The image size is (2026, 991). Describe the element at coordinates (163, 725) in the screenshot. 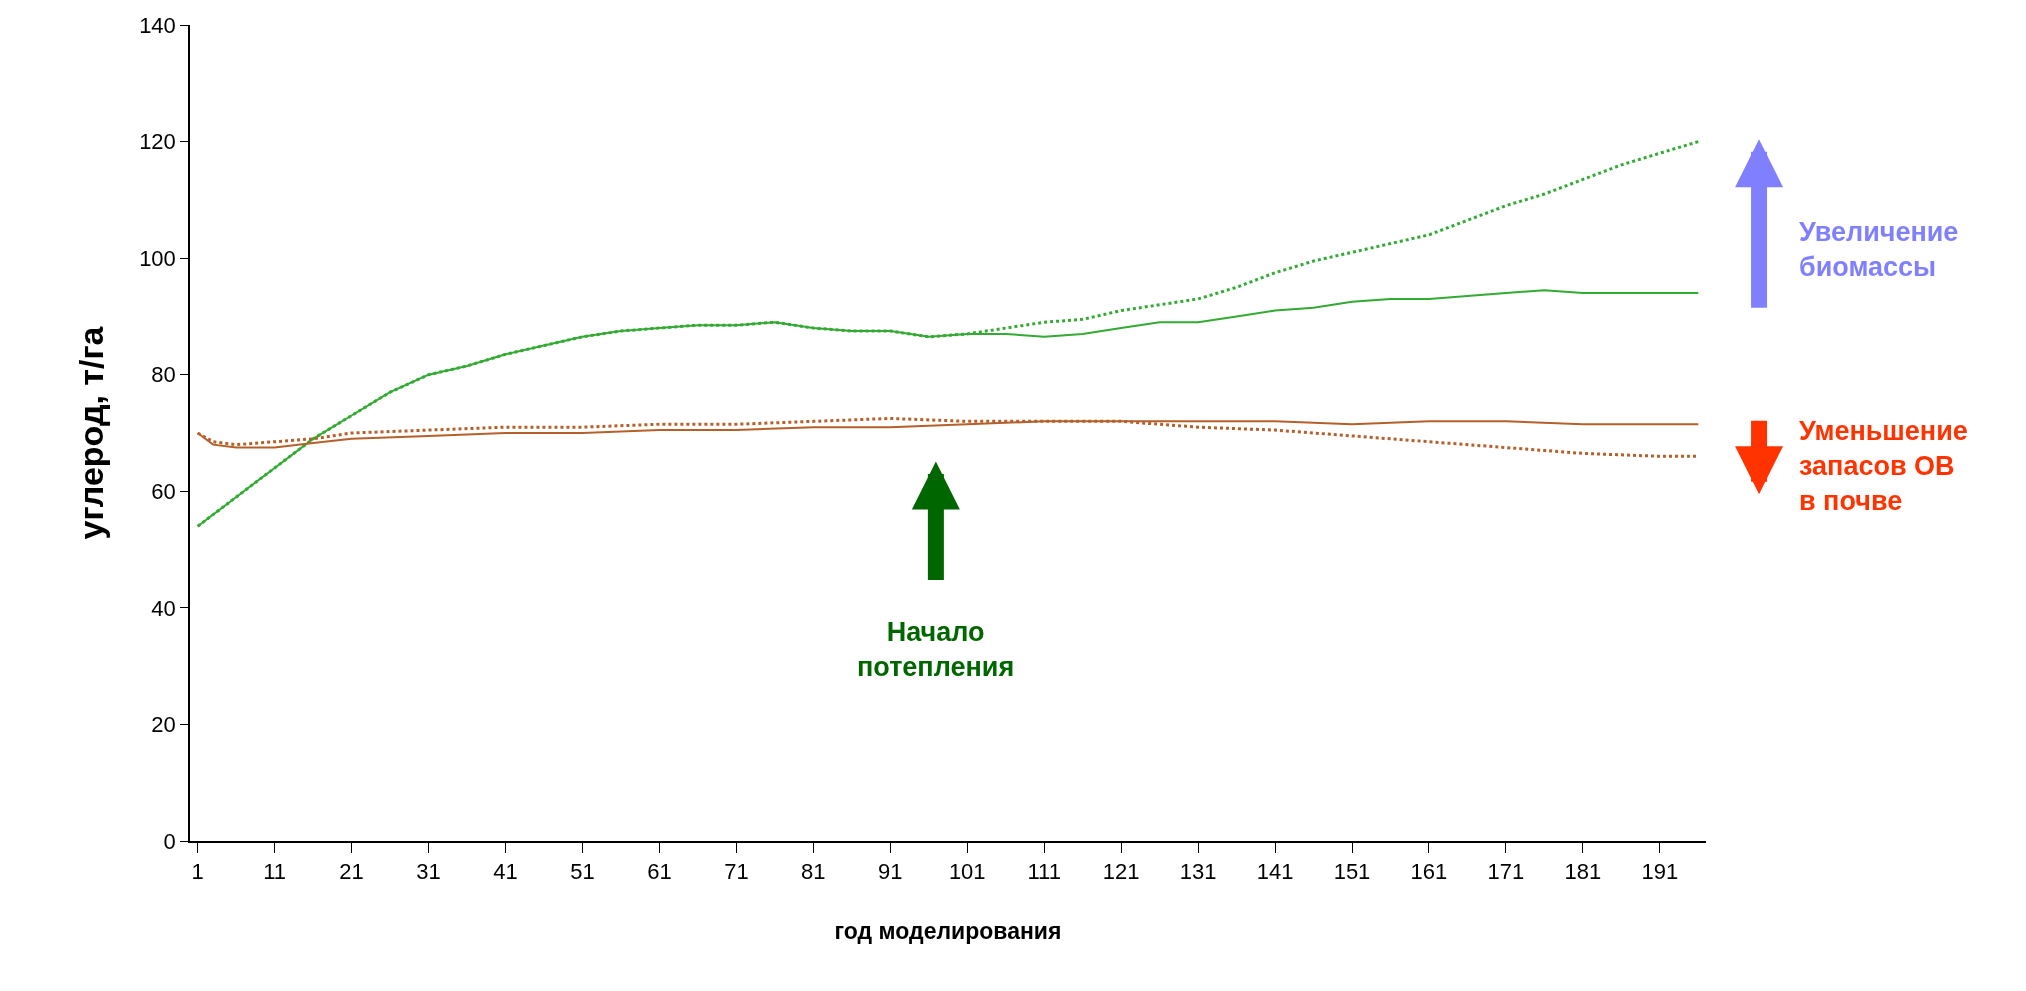

I see `y-tick-label: 20` at that location.